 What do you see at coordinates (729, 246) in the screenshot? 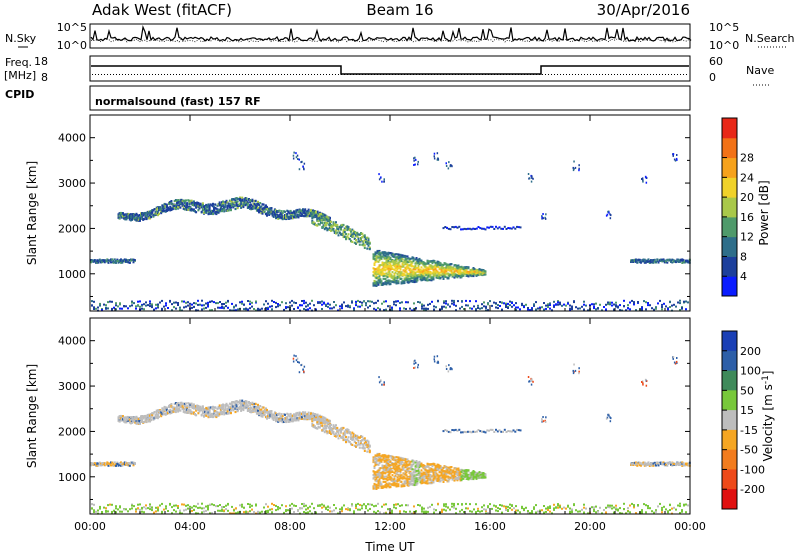
I see `colorbar-segment` at bounding box center [729, 246].